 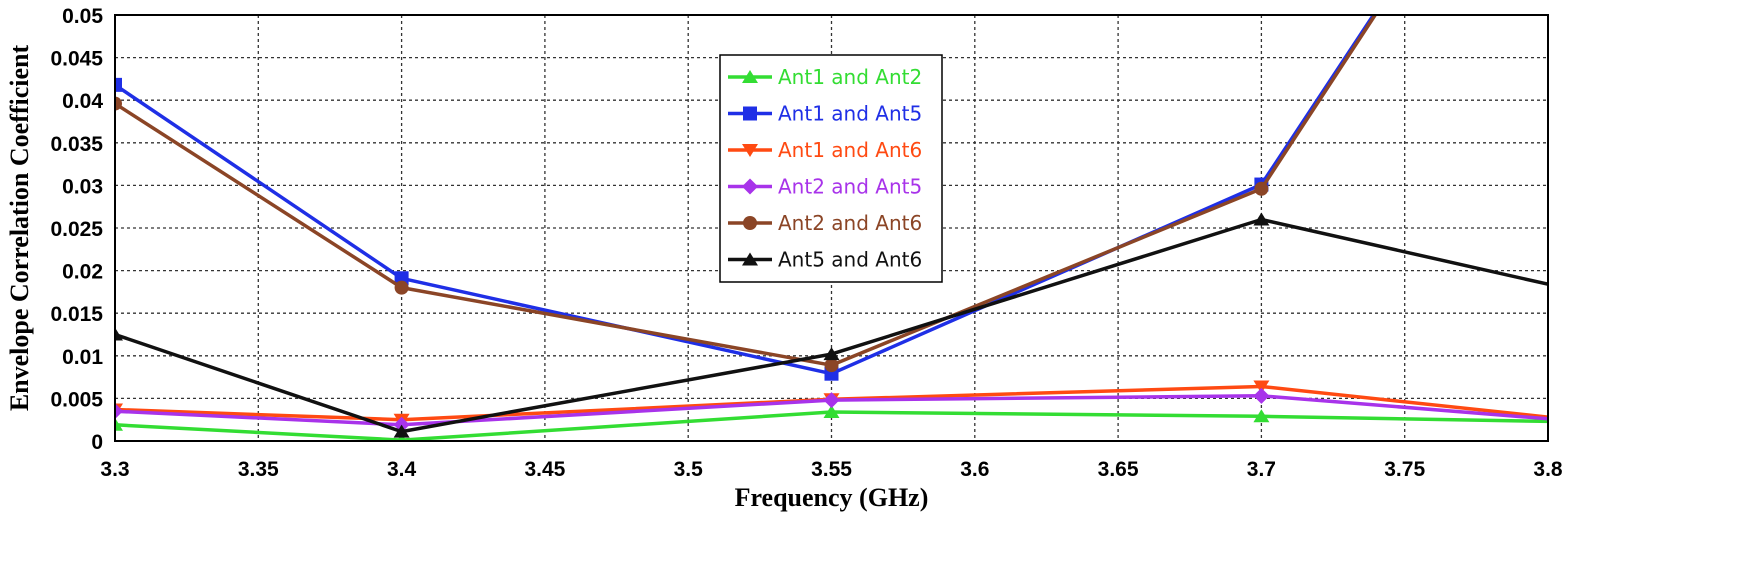 What do you see at coordinates (544, 469) in the screenshot?
I see `x-tick-label: 3.45` at bounding box center [544, 469].